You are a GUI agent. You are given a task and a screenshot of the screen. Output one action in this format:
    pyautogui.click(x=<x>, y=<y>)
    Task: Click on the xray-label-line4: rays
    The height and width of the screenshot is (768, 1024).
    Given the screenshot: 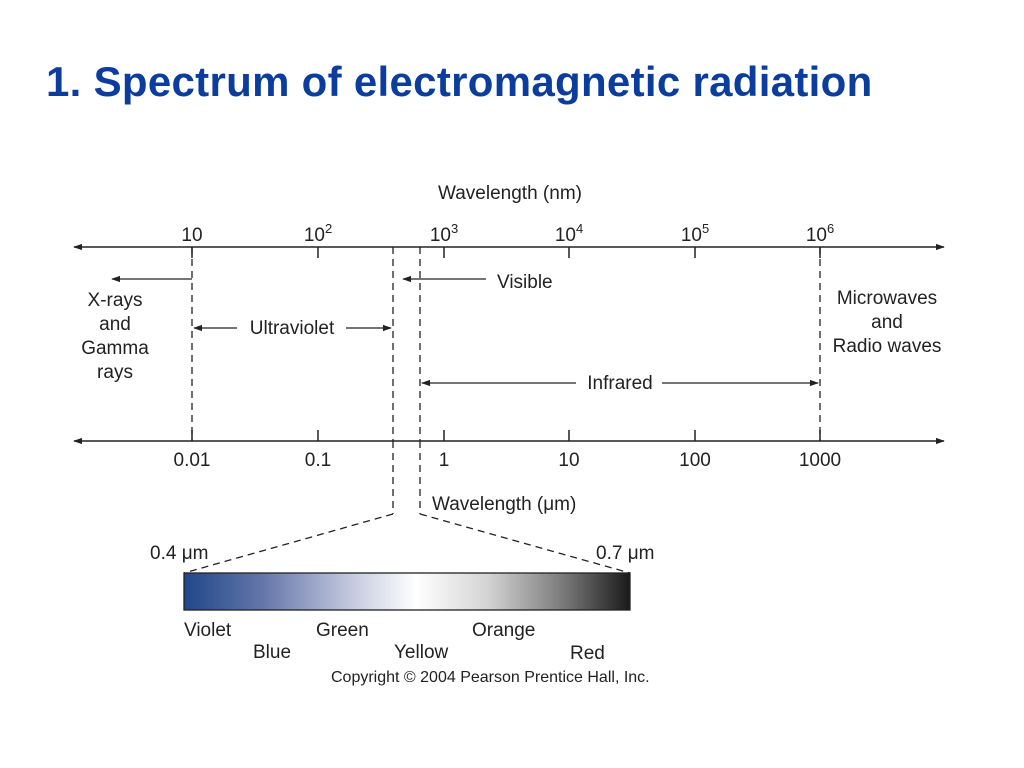 What is the action you would take?
    pyautogui.click(x=115, y=372)
    